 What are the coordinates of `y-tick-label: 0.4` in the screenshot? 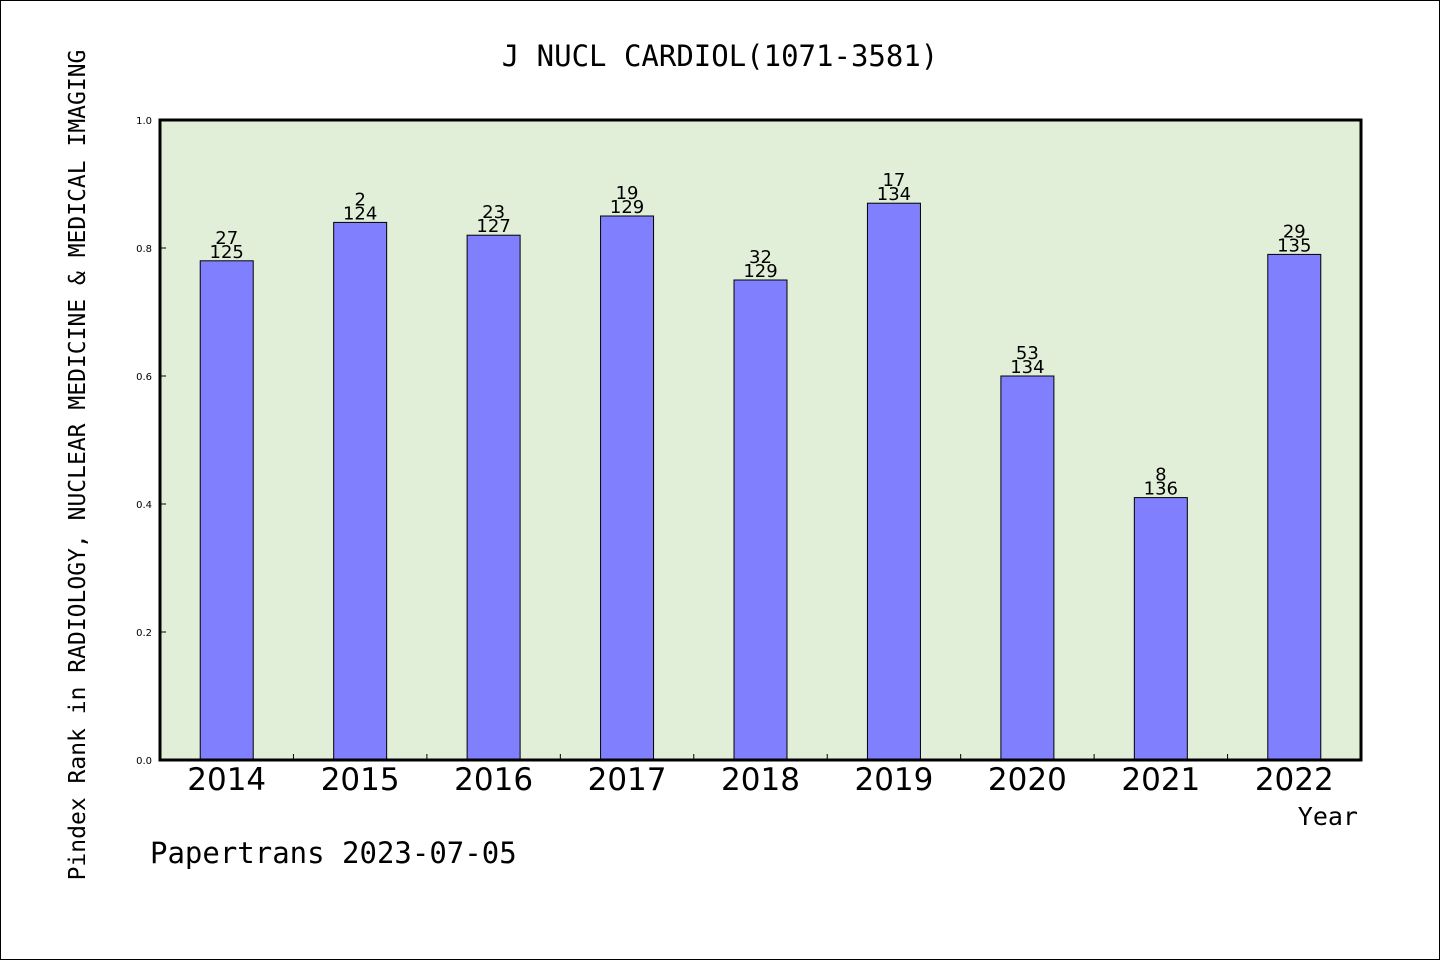 It's located at (144, 505).